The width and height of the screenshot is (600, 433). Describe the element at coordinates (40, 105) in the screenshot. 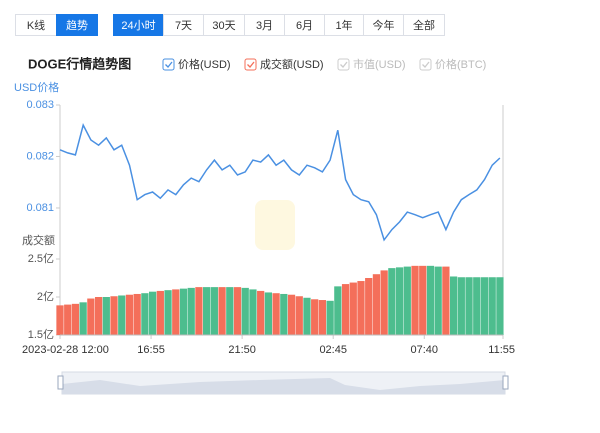

I see `y-tick-label: 0.083` at that location.